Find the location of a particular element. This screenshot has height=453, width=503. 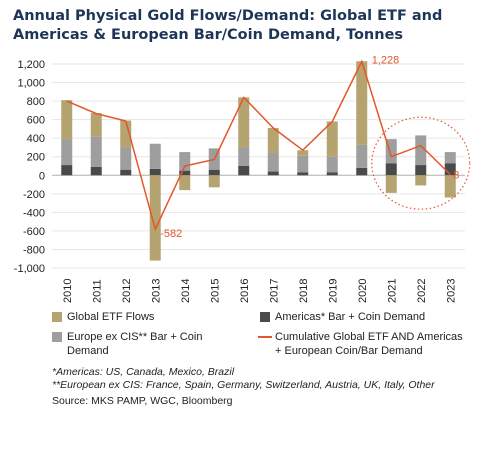

y-tick-label: 400 is located at coordinates (36, 139).